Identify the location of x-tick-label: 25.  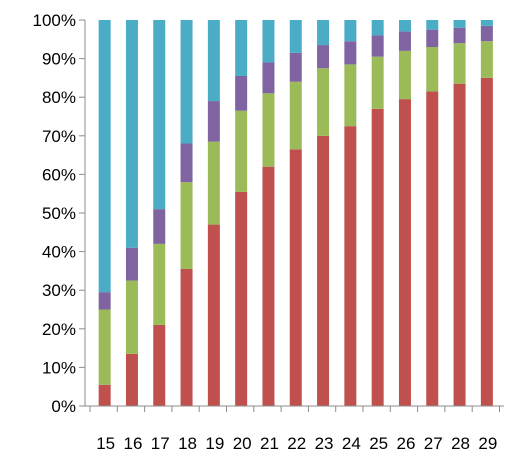
(378, 443).